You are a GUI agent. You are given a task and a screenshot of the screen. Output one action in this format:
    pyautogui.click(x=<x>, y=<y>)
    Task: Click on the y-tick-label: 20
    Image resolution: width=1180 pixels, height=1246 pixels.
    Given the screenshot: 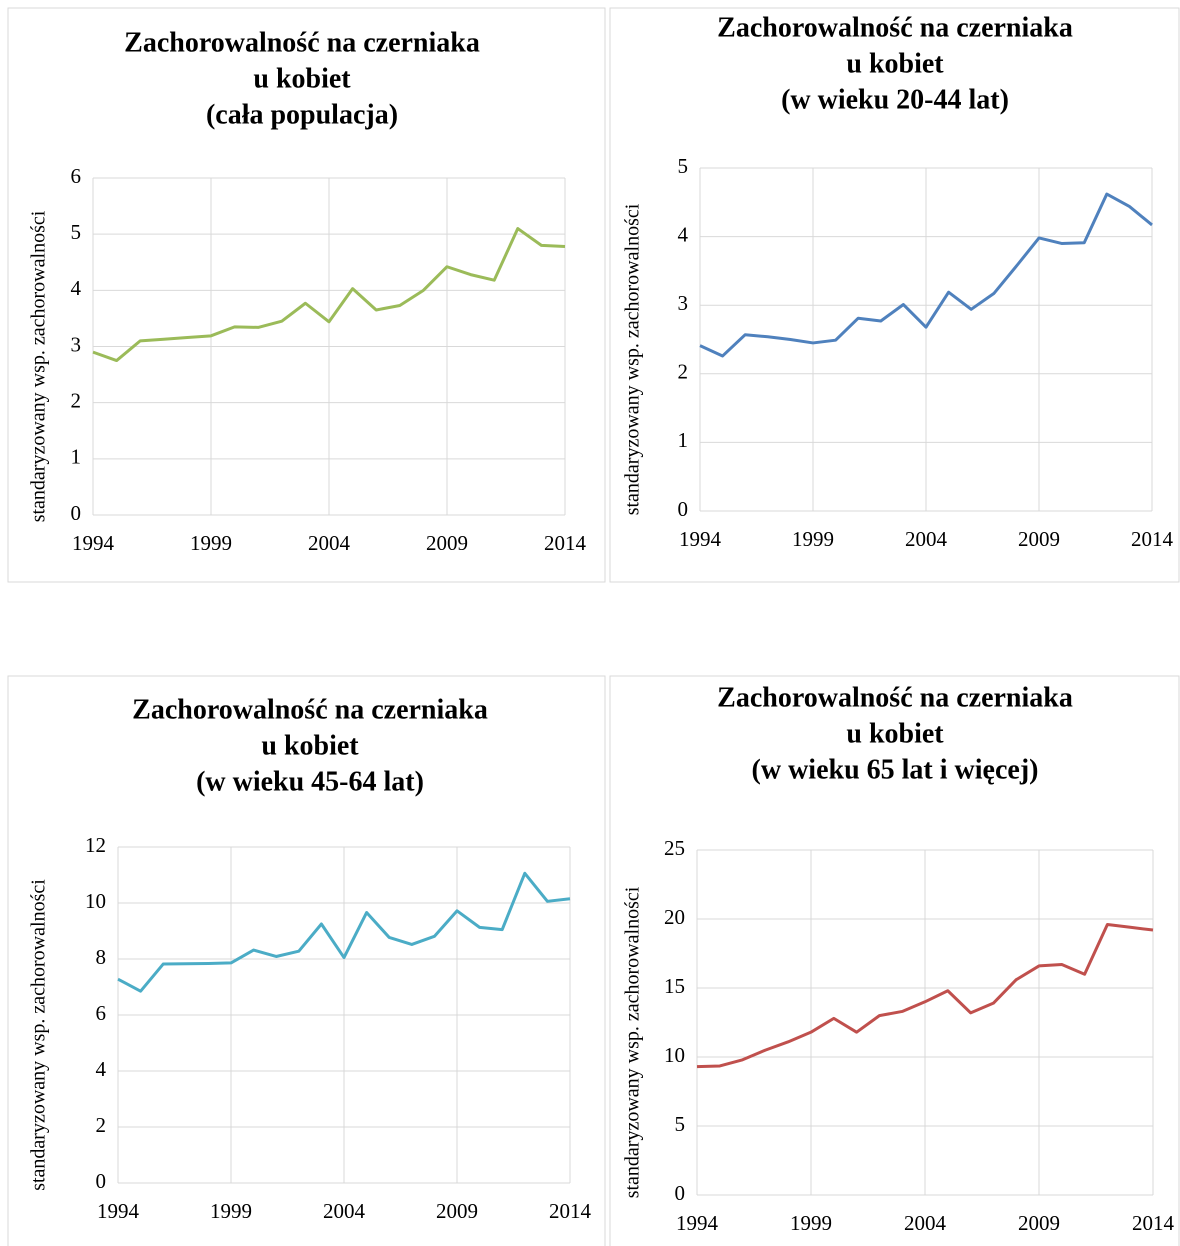 What is the action you would take?
    pyautogui.click(x=674, y=917)
    